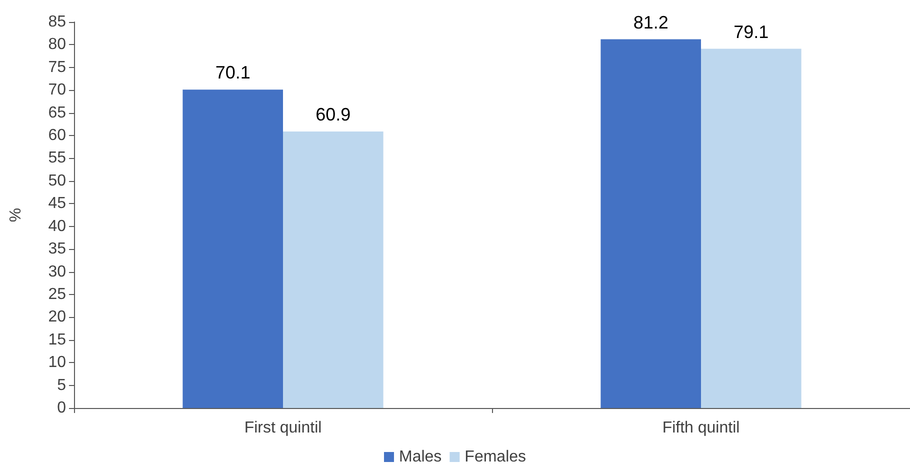 The image size is (910, 470). Describe the element at coordinates (57, 45) in the screenshot. I see `y-tick-label: 80` at that location.